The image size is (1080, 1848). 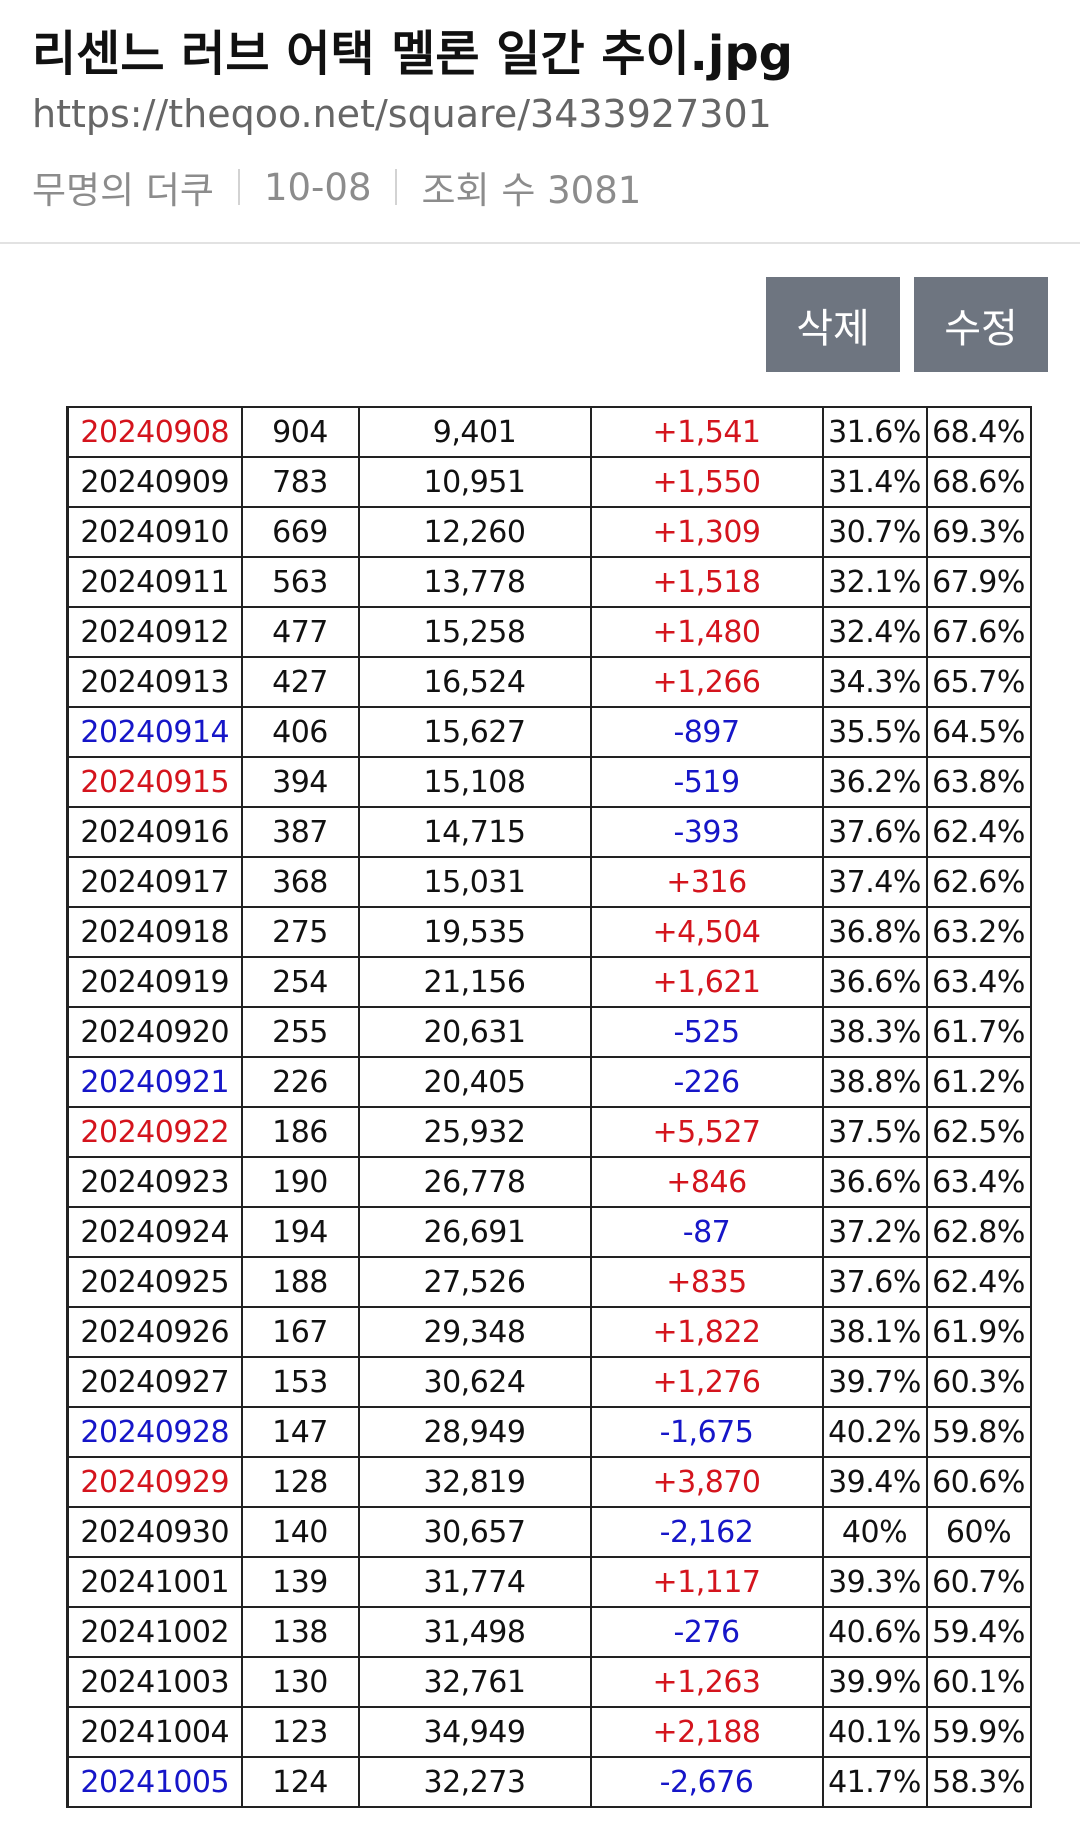 I want to click on table-row: 20240912 477 15,258 +1,480 32.4% 67.6%, so click(x=549, y=632).